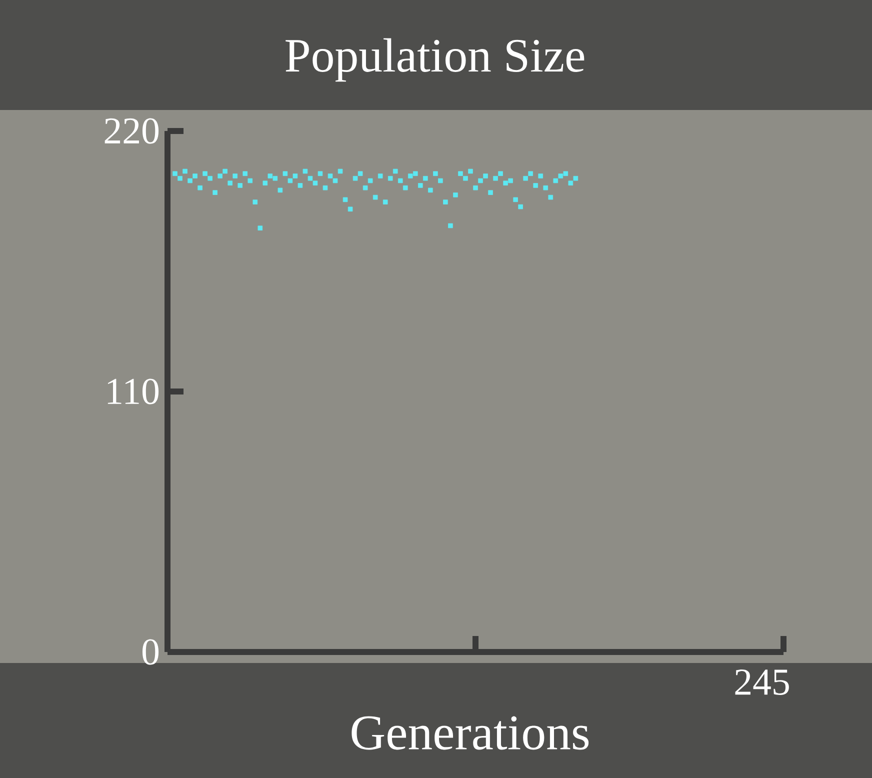 This screenshot has width=872, height=778. What do you see at coordinates (150, 652) in the screenshot?
I see `y-tick-label: 0` at bounding box center [150, 652].